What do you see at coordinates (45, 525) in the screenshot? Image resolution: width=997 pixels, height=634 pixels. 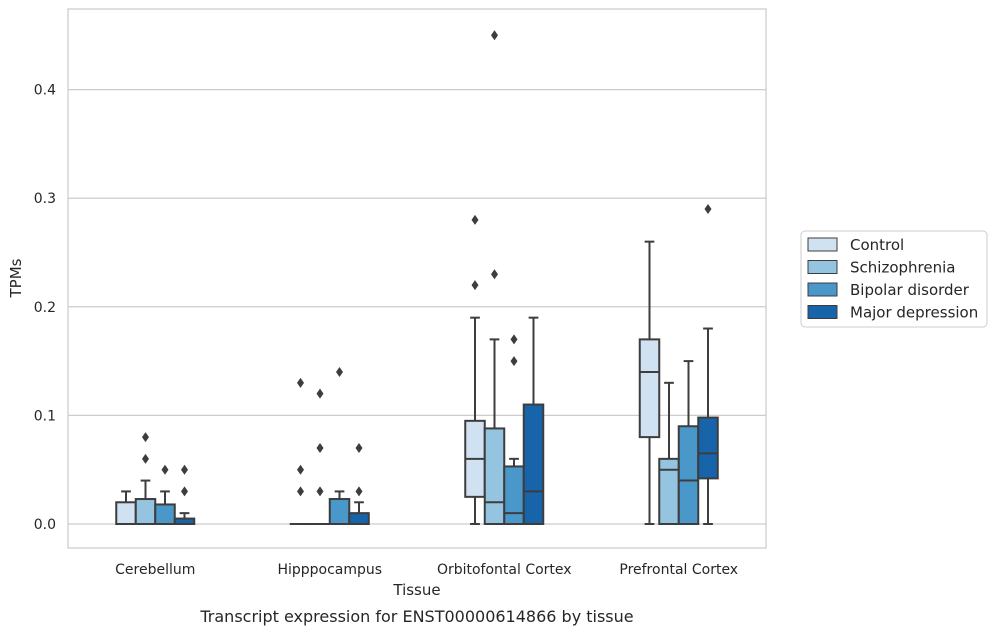 I see `y-tick-label: 0.0` at bounding box center [45, 525].